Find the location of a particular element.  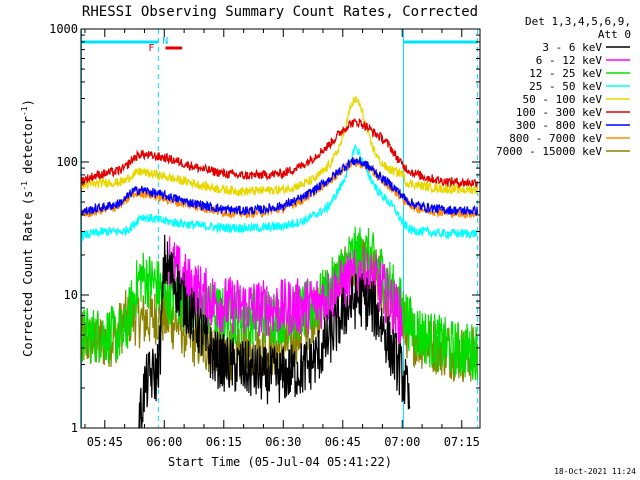

x-tick-label-2: 06:15 is located at coordinates (224, 442).